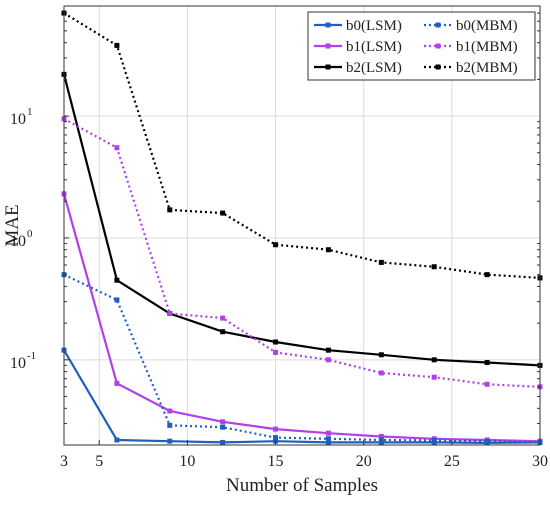 This screenshot has height=506, width=550. I want to click on legend-entry: b1(MBM), so click(471, 47).